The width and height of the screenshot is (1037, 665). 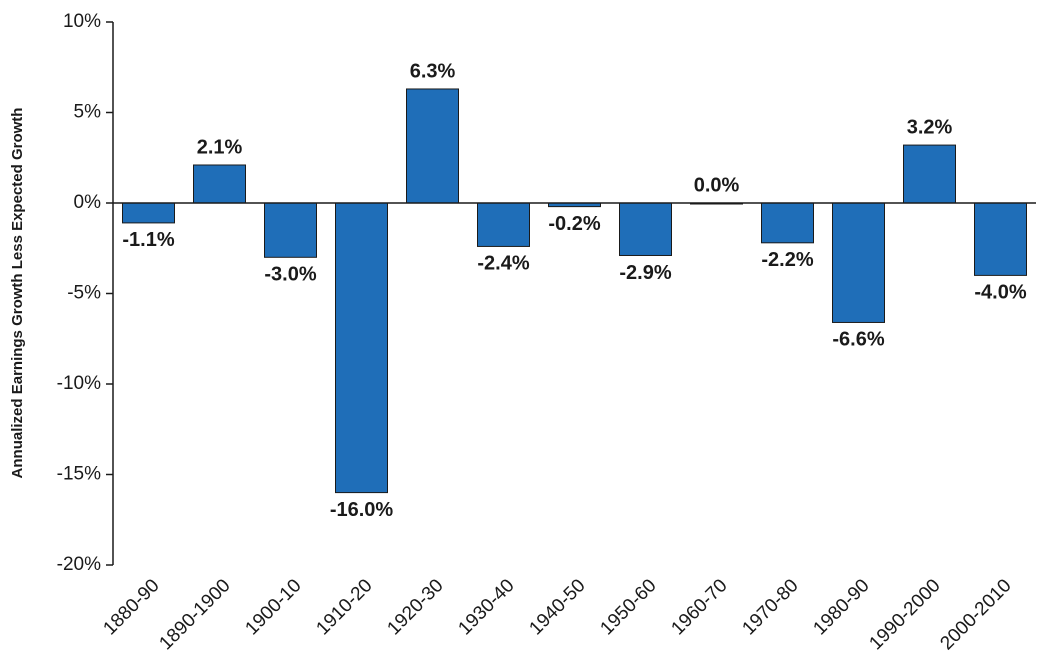 I want to click on x-tick-label: 1990-2000, so click(x=904, y=614).